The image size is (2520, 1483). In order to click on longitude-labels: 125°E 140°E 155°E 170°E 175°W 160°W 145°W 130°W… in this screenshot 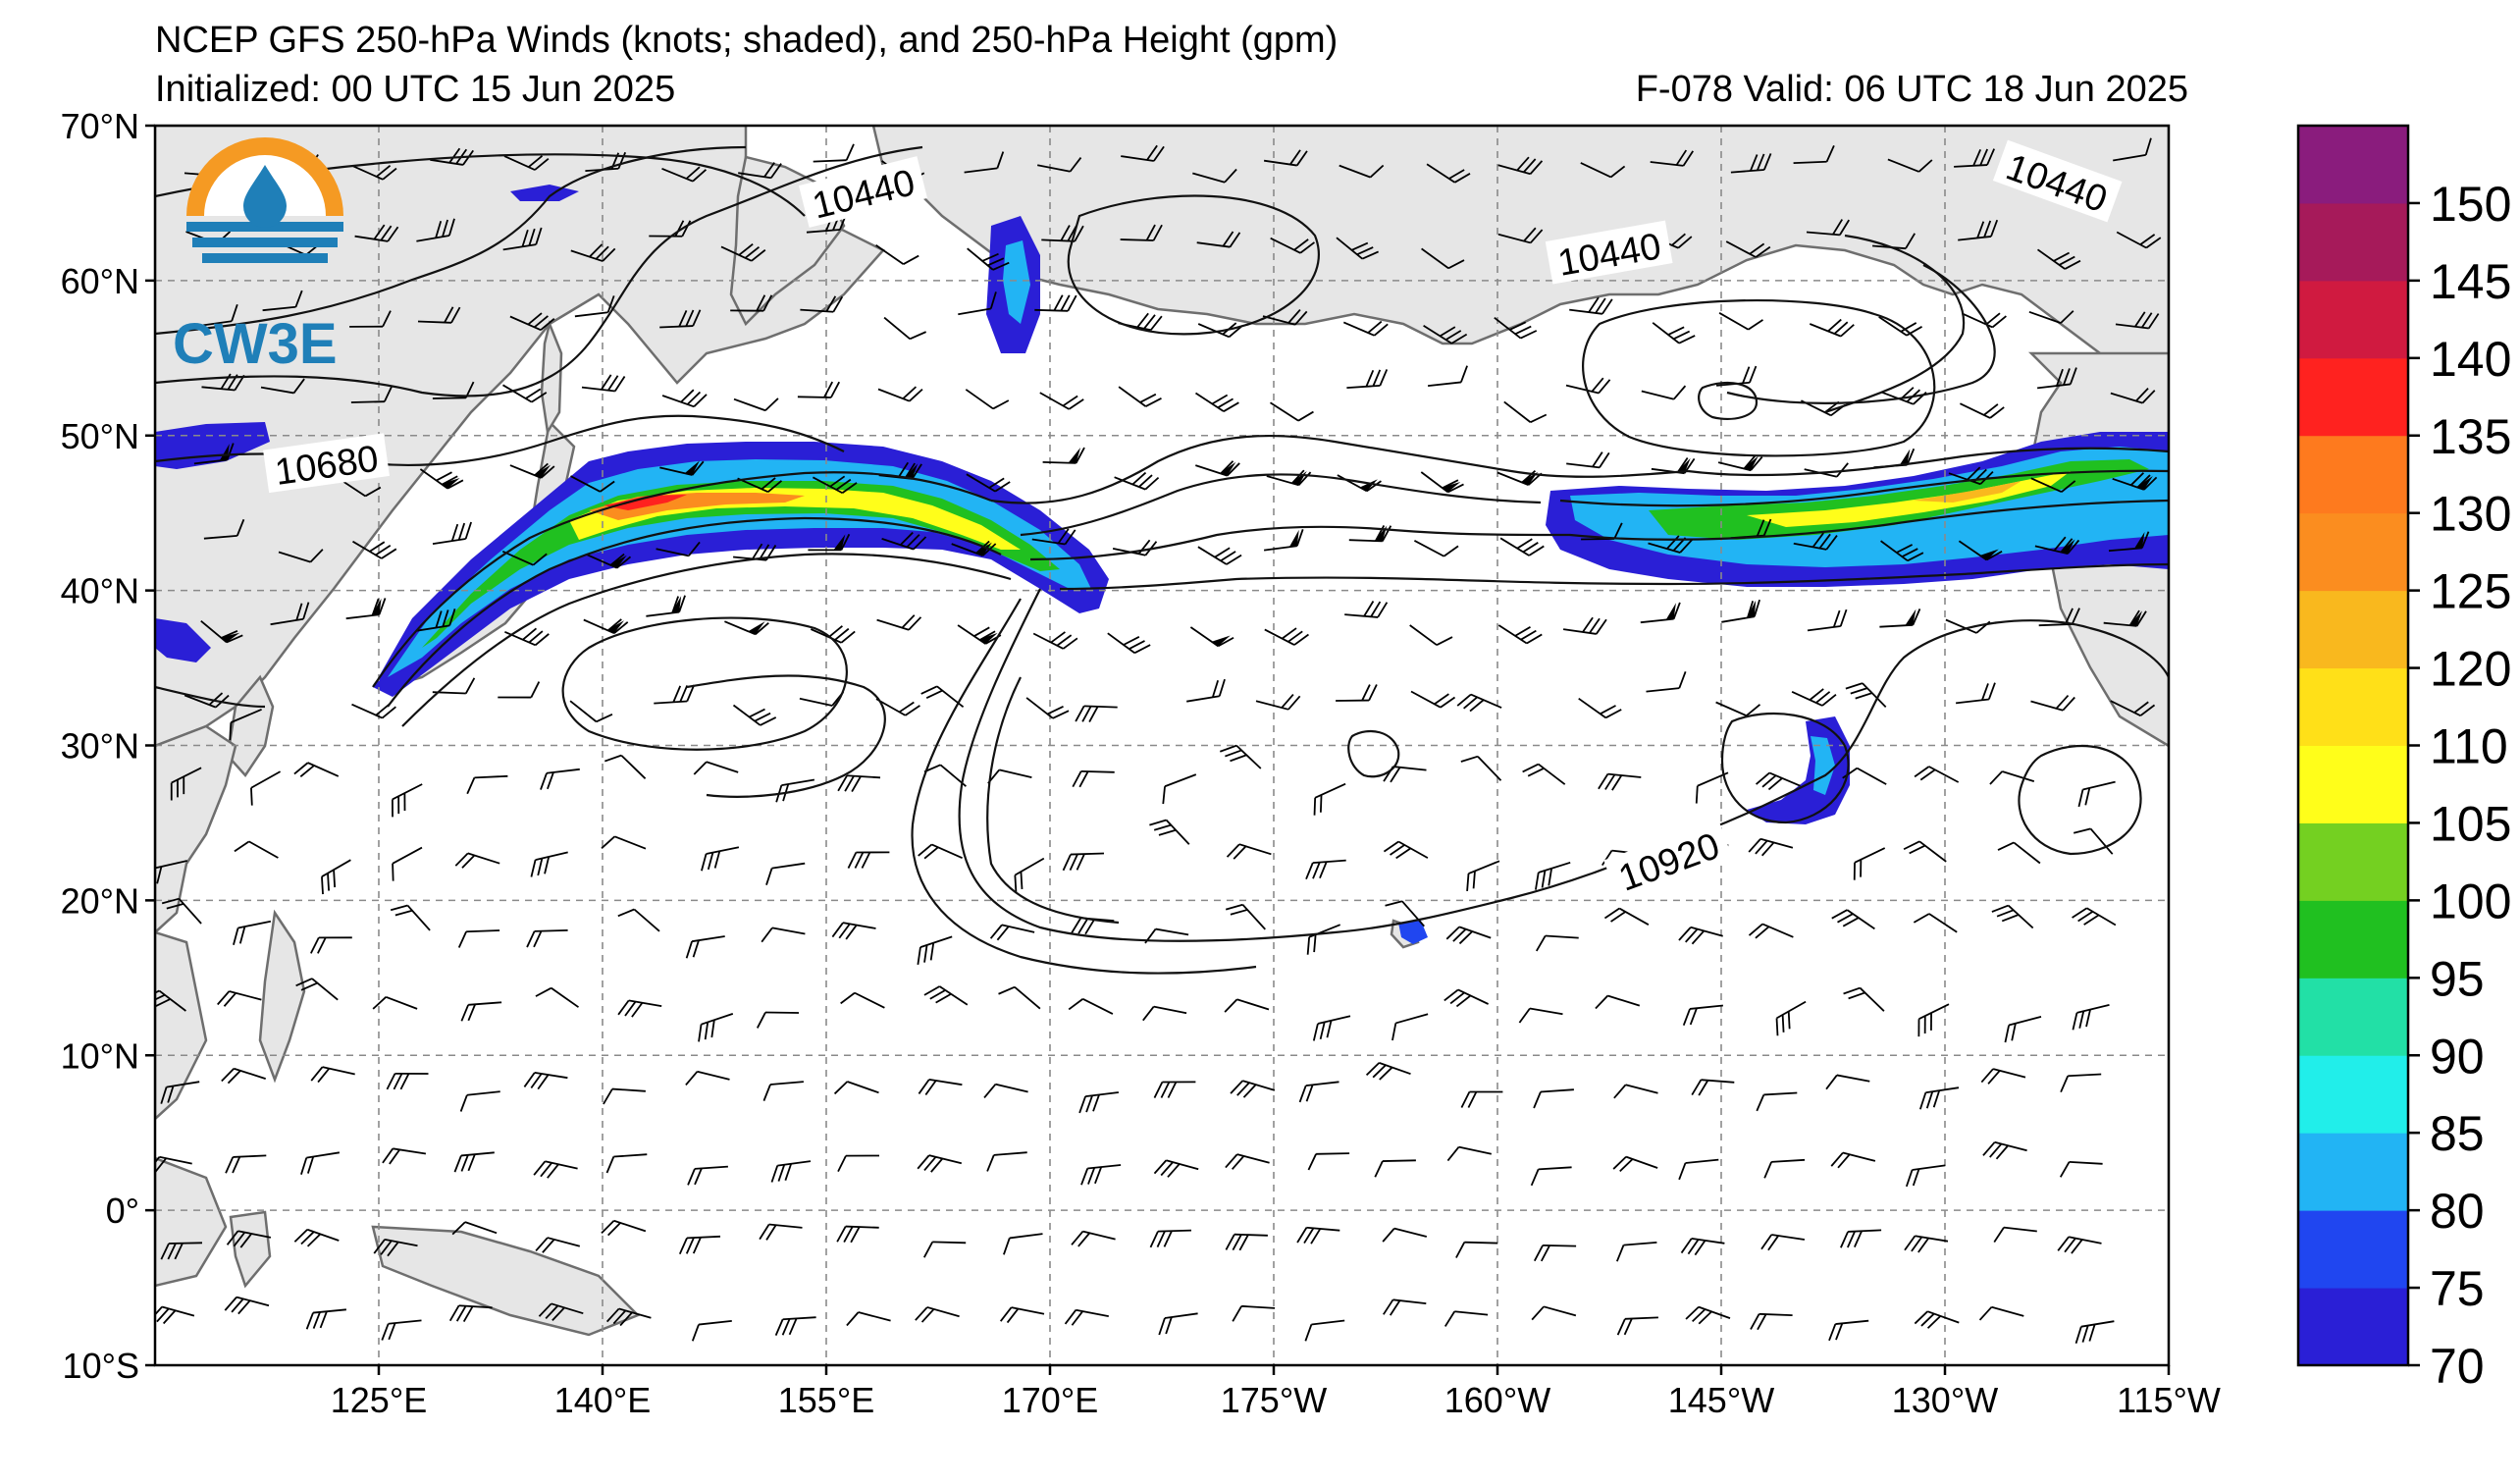, I will do `click(1276, 1400)`.